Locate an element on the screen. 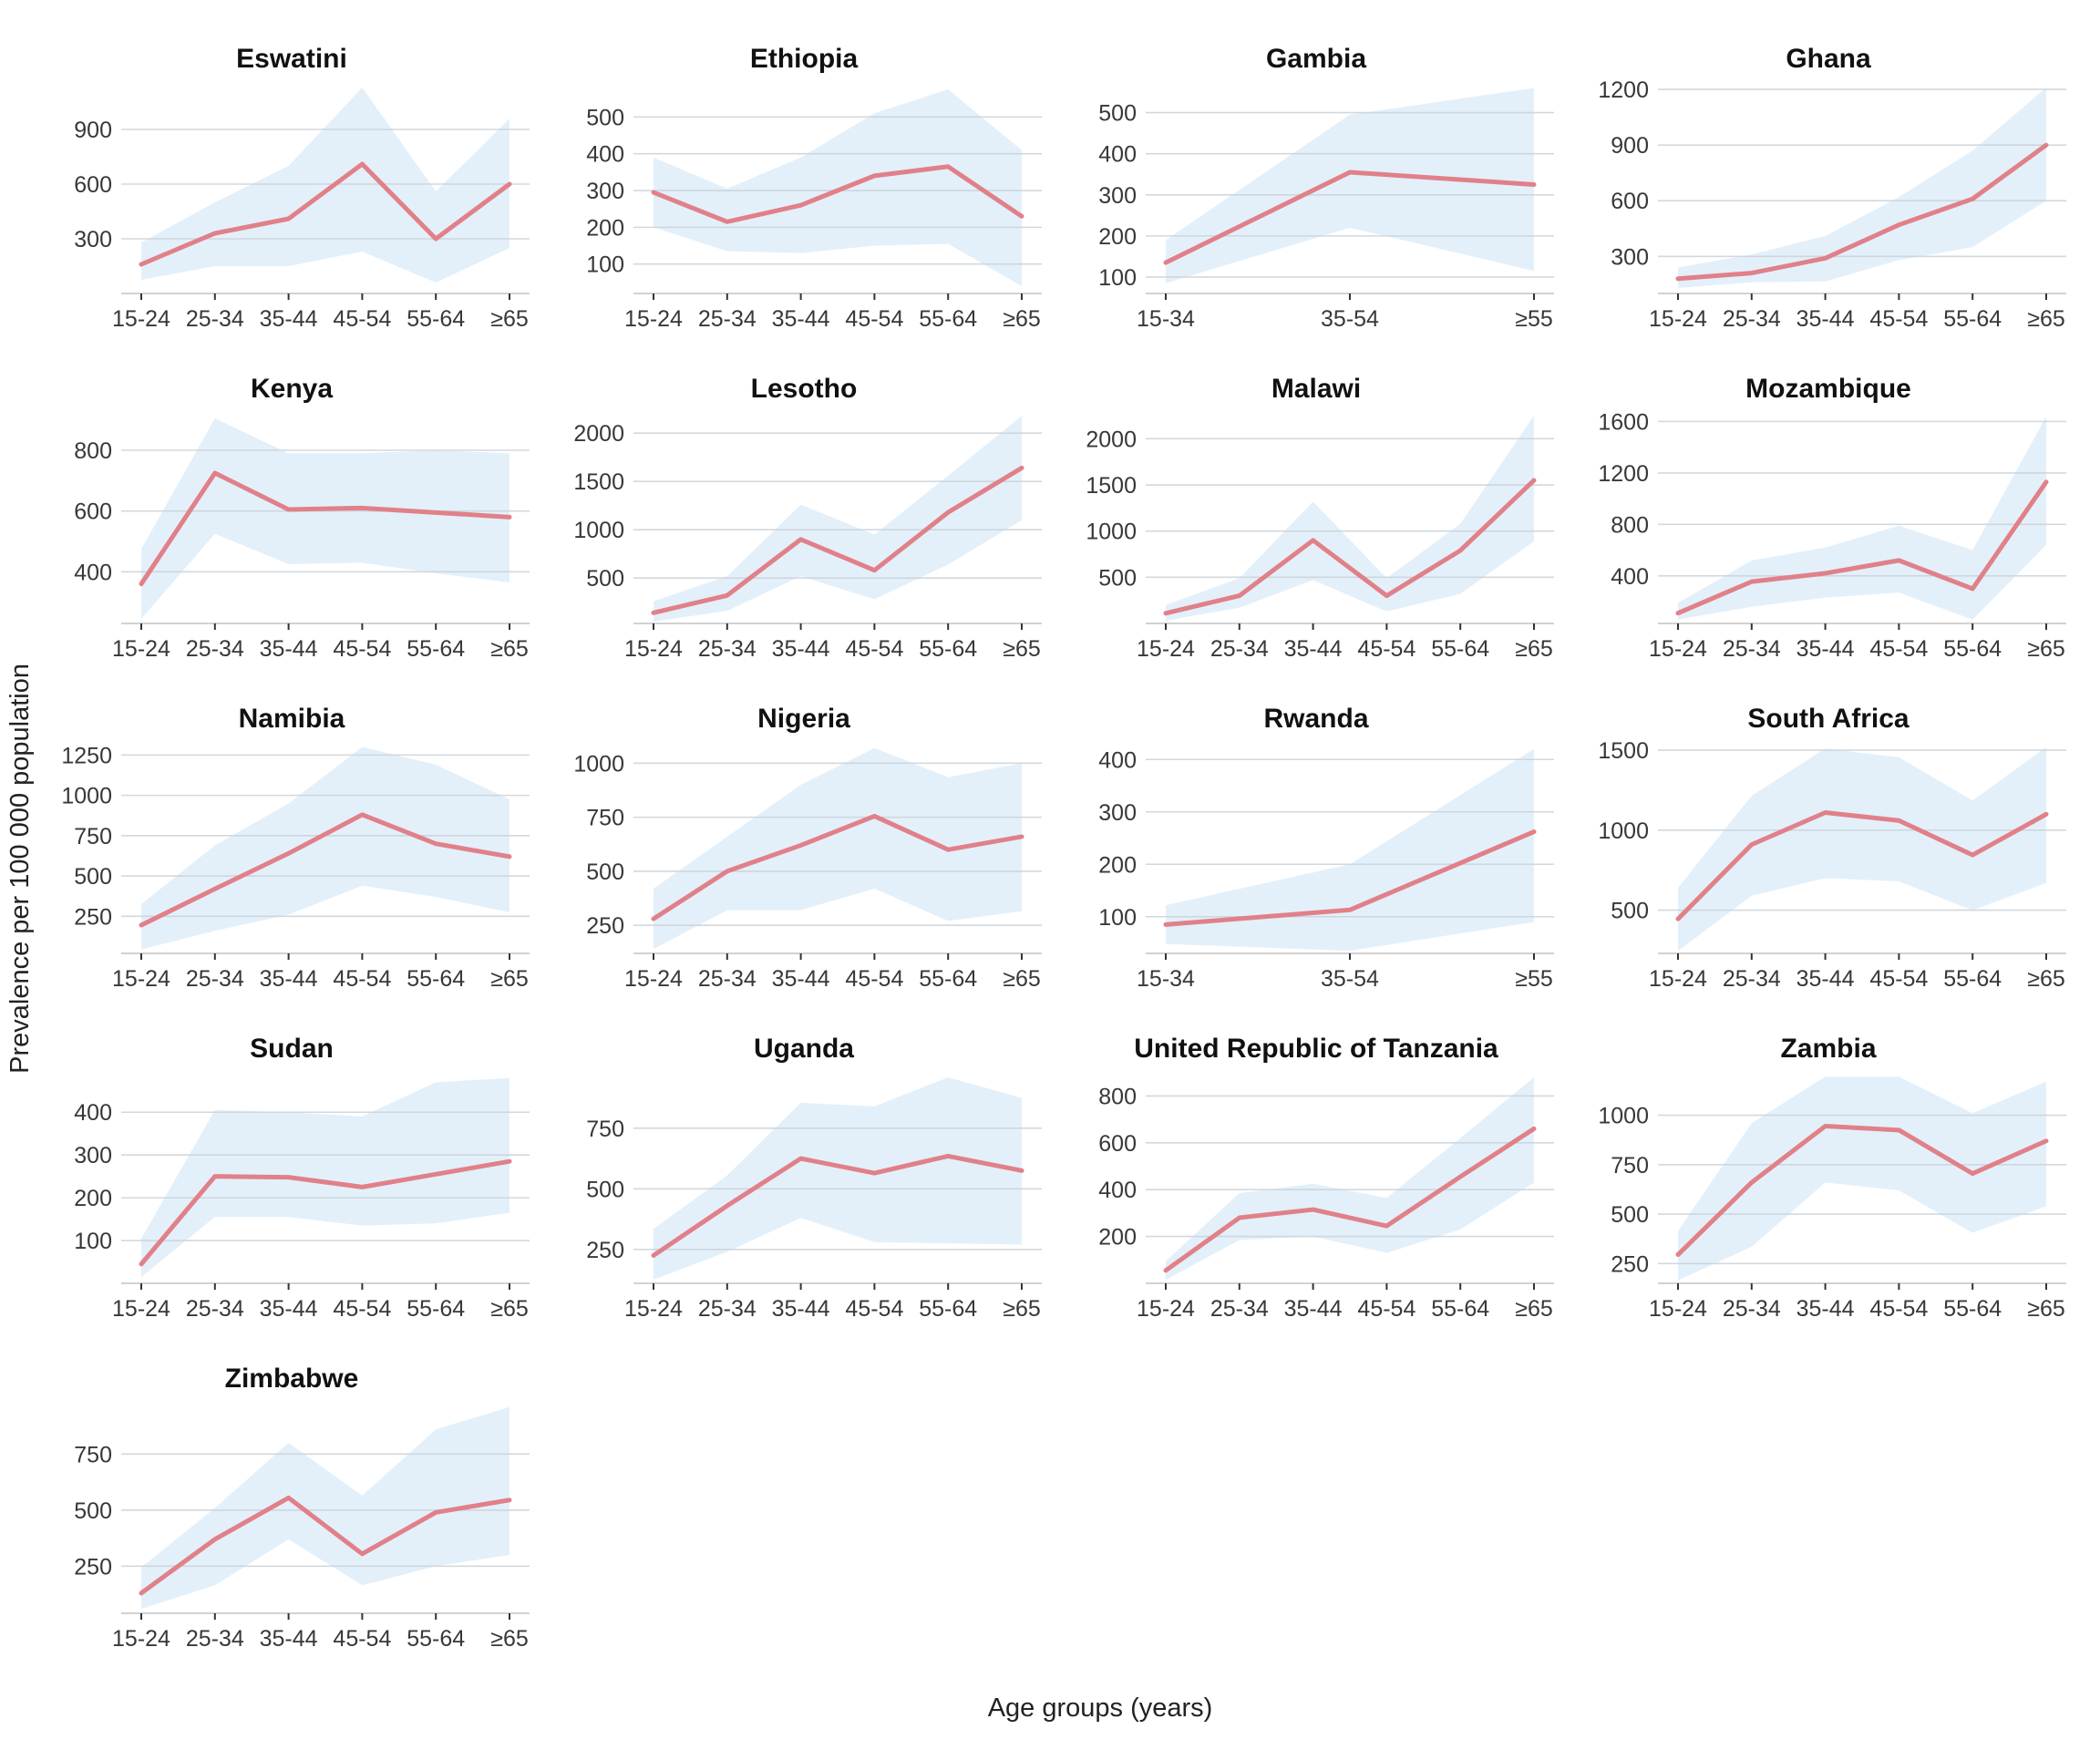 The width and height of the screenshot is (2100, 1750). panel-title-text: Zambia is located at coordinates (1829, 1049).